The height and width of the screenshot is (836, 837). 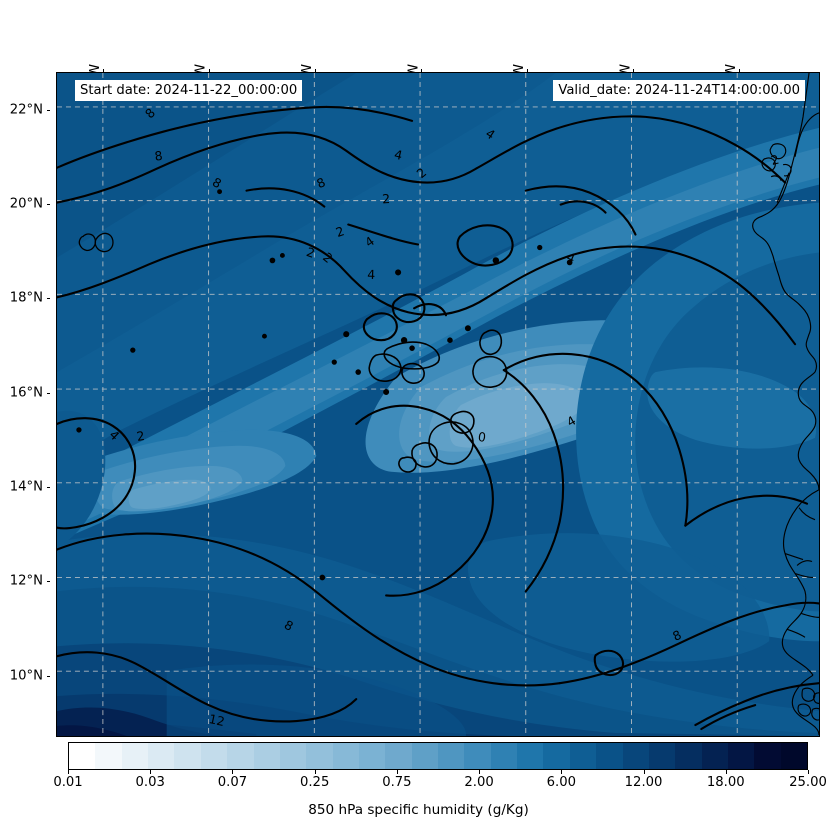 What do you see at coordinates (232, 782) in the screenshot?
I see `colorbar-tick-label-2: 0.07` at bounding box center [232, 782].